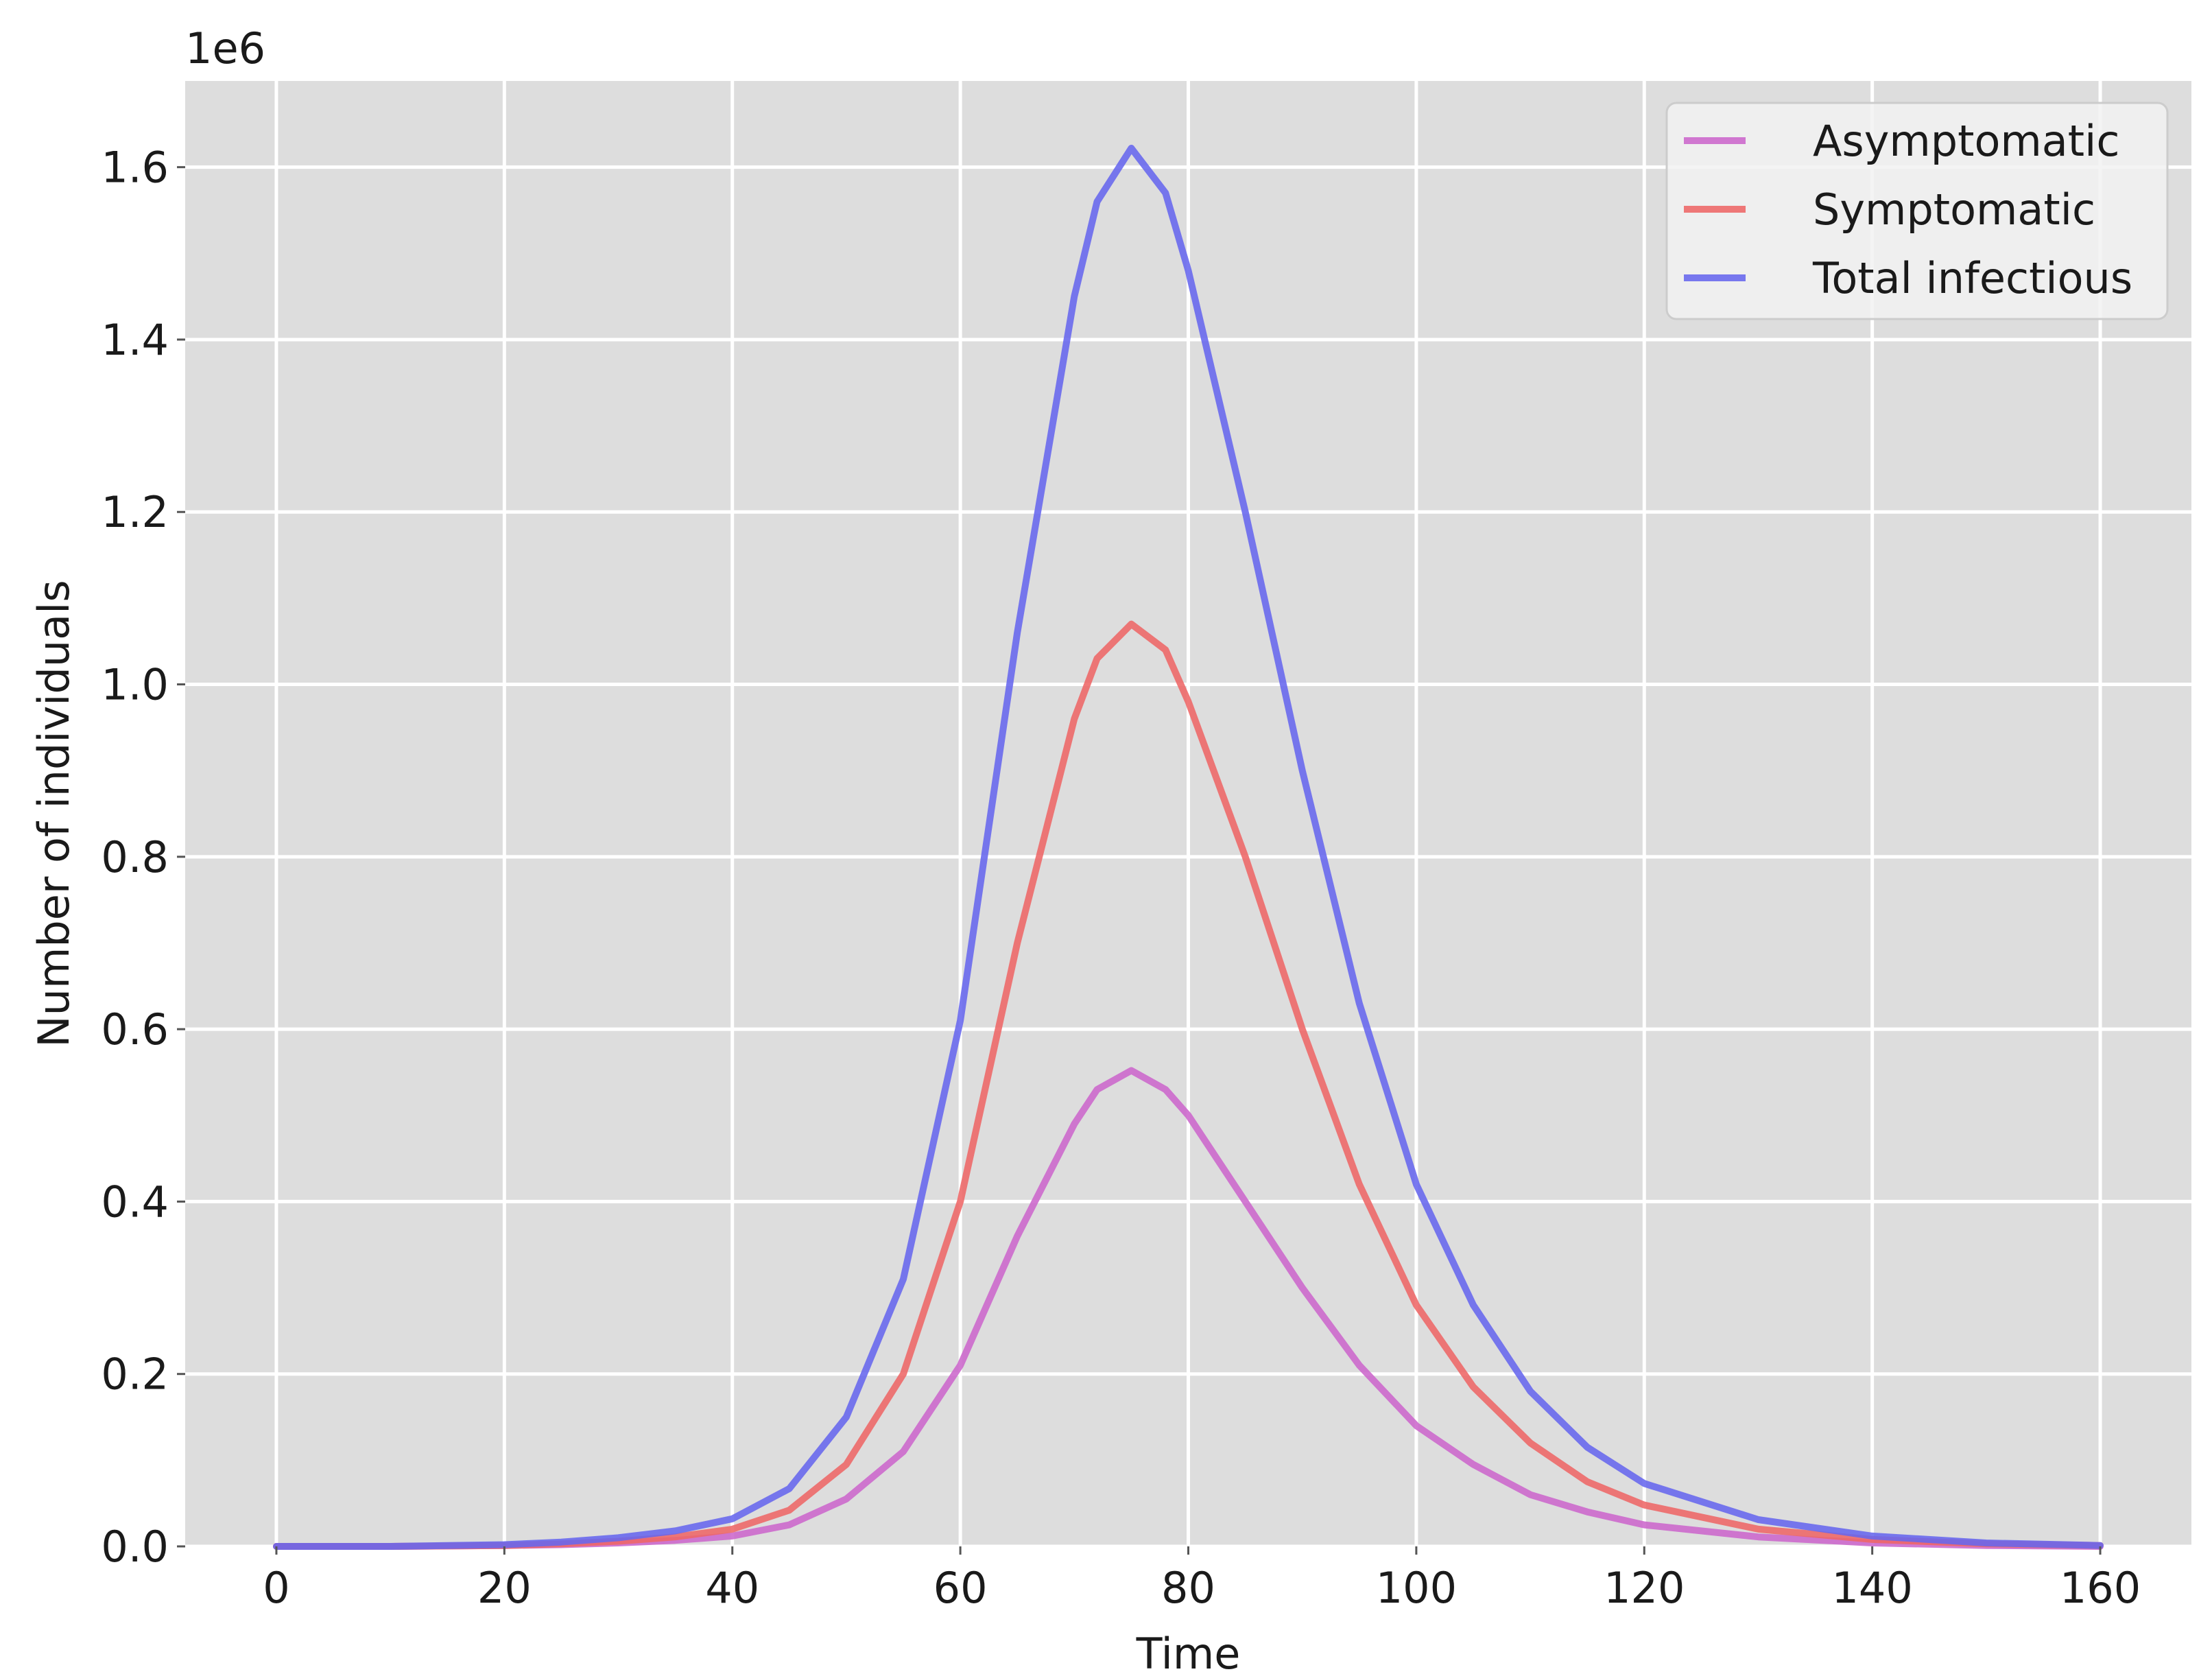 The image size is (2212, 1674). What do you see at coordinates (1972, 278) in the screenshot?
I see `legend-label: Total infectious` at bounding box center [1972, 278].